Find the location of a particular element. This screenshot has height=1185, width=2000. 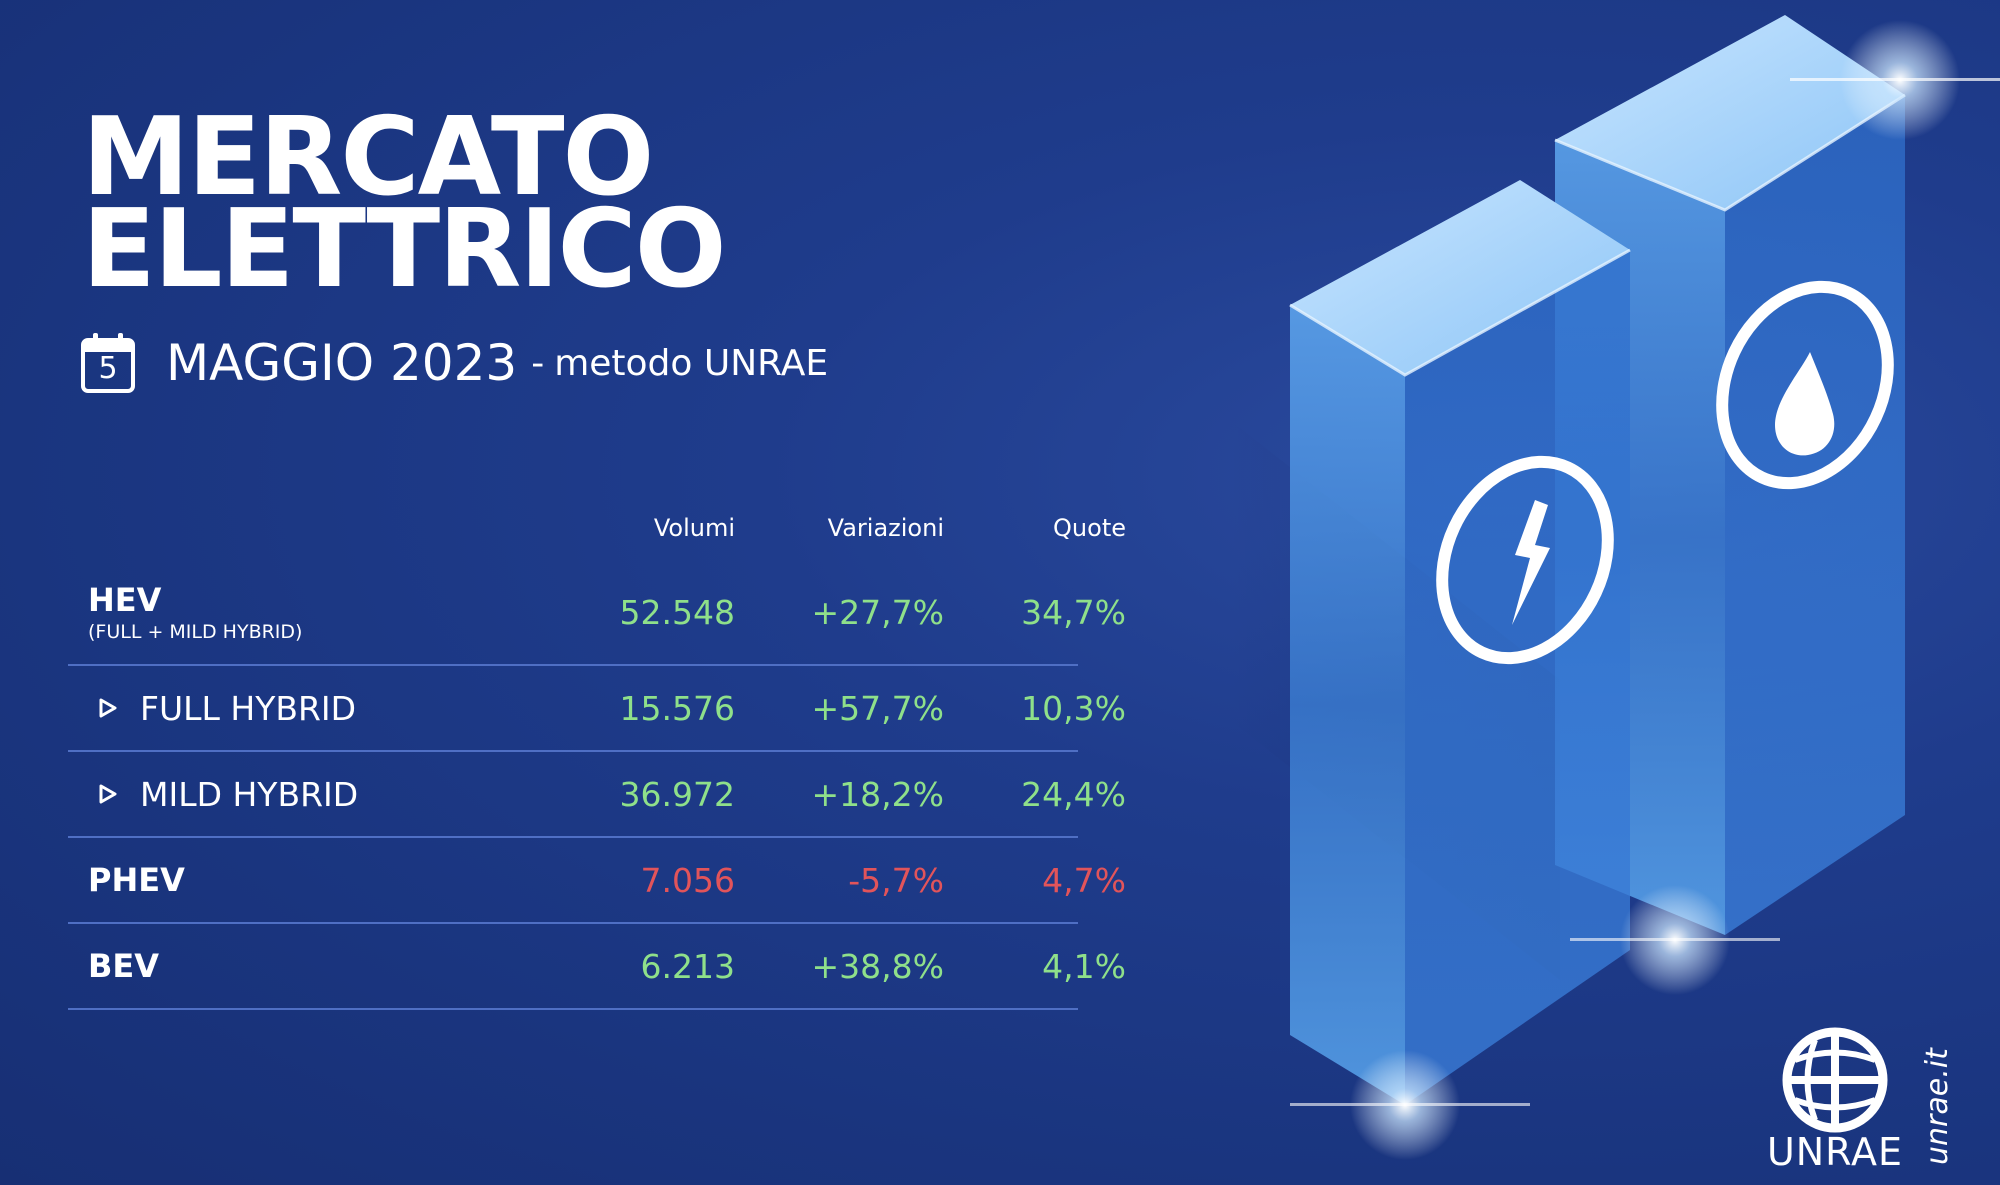

cell-variazioni: +57,7% is located at coordinates (877, 708).